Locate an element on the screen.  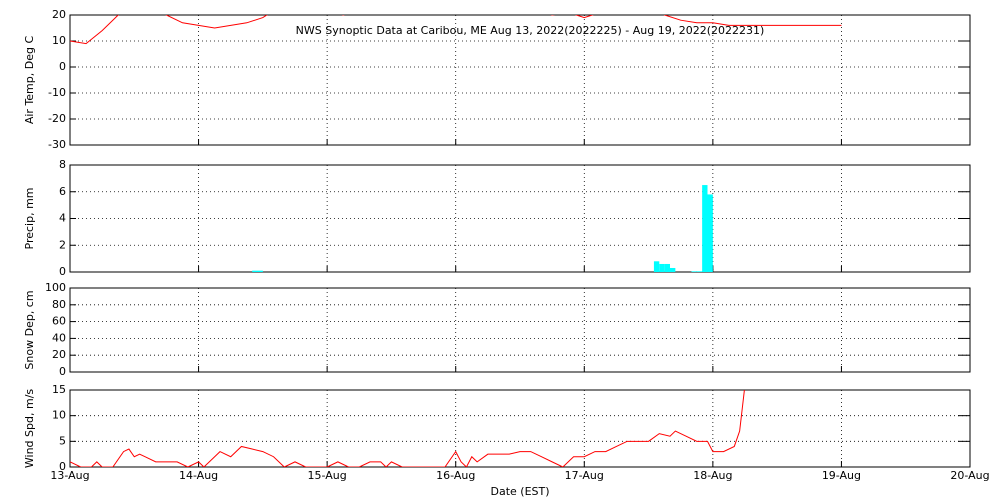
x-tick-label: 13-Aug is located at coordinates (69, 475).